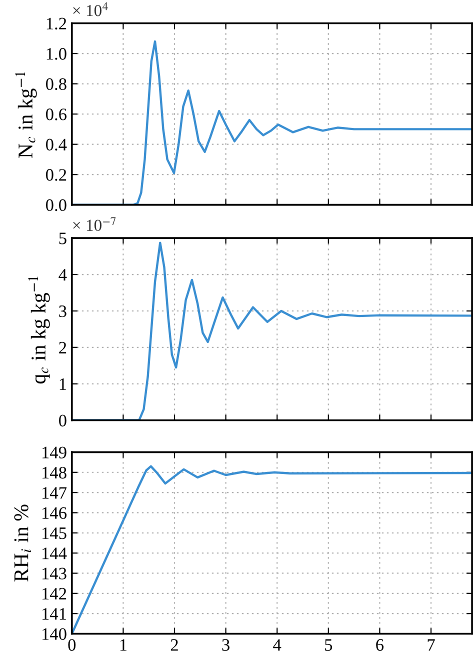  I want to click on y-tick-label: 0.6, so click(56, 114).